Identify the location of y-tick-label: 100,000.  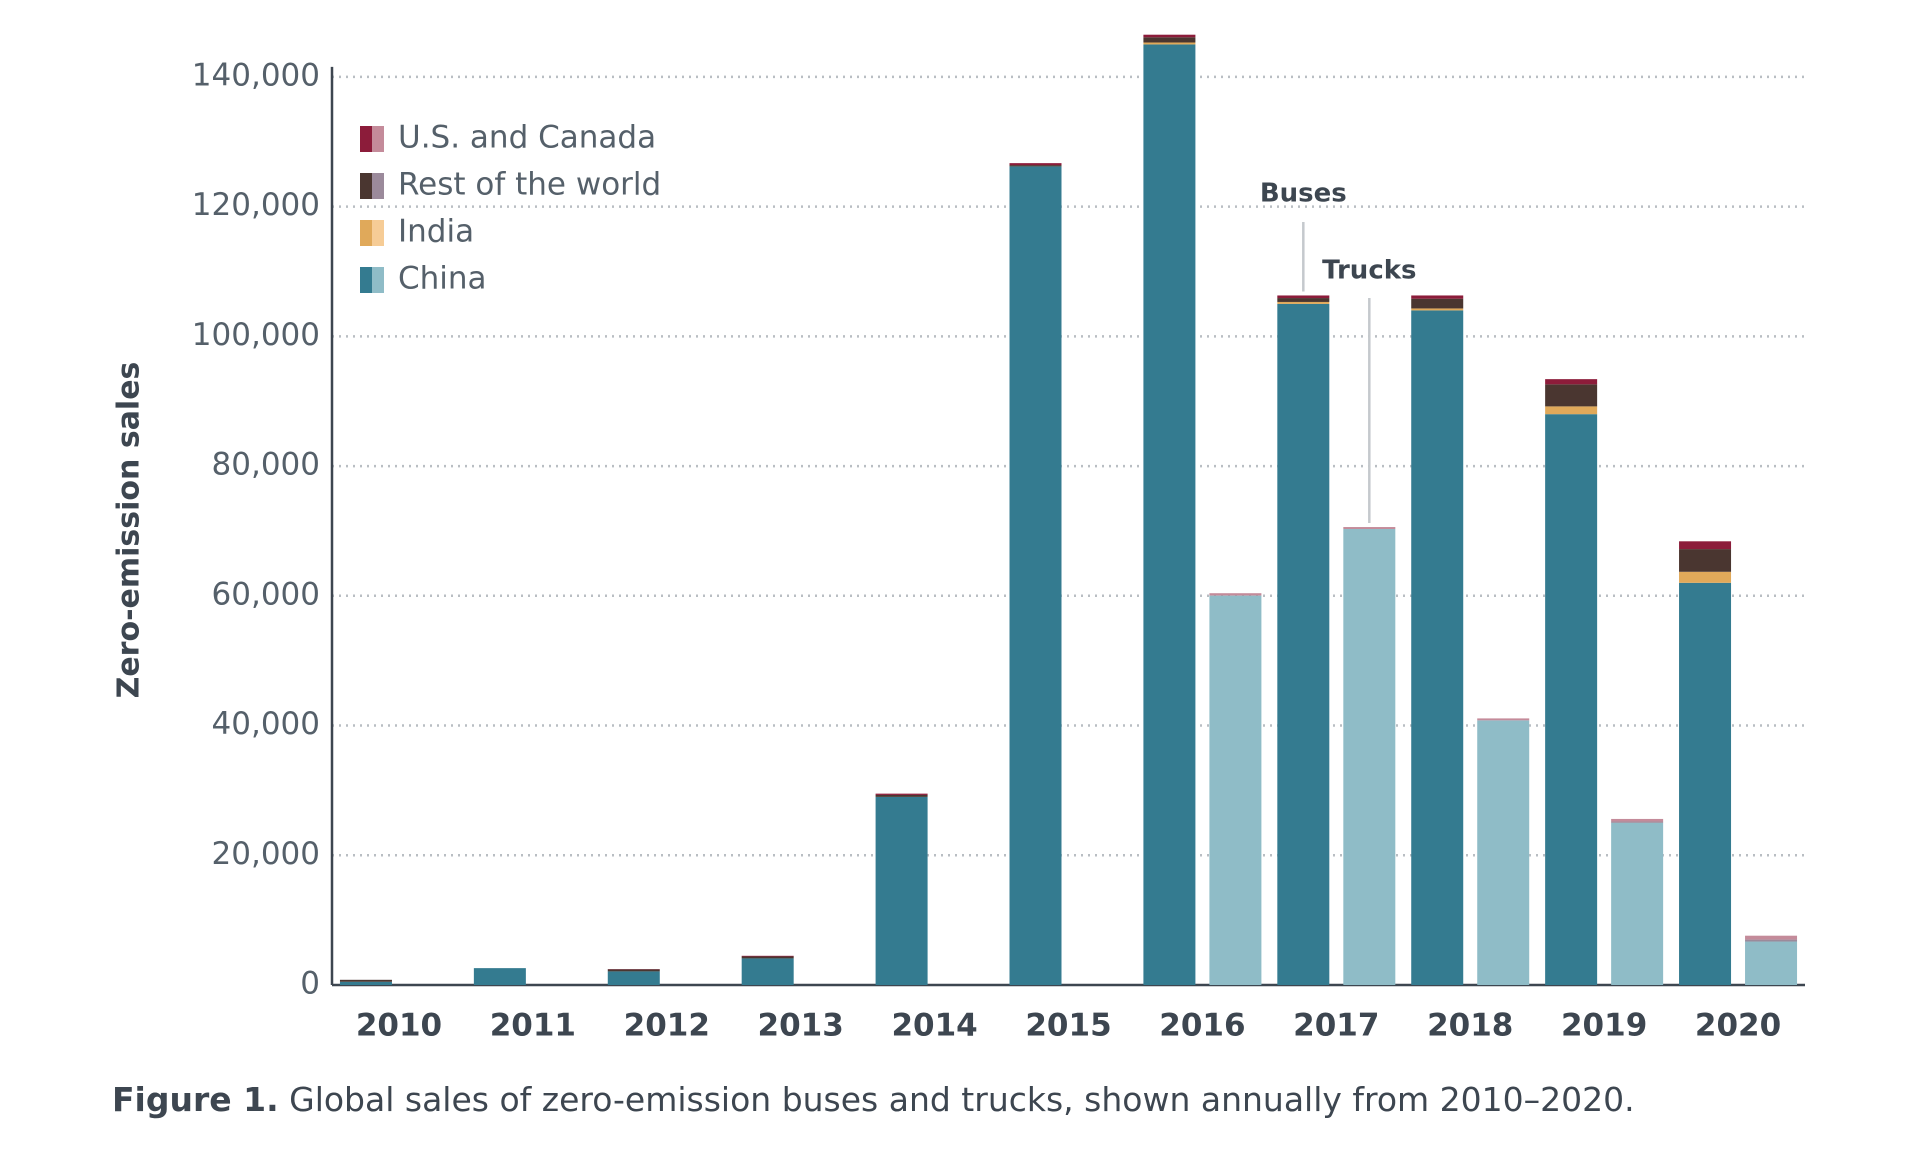
(256, 335).